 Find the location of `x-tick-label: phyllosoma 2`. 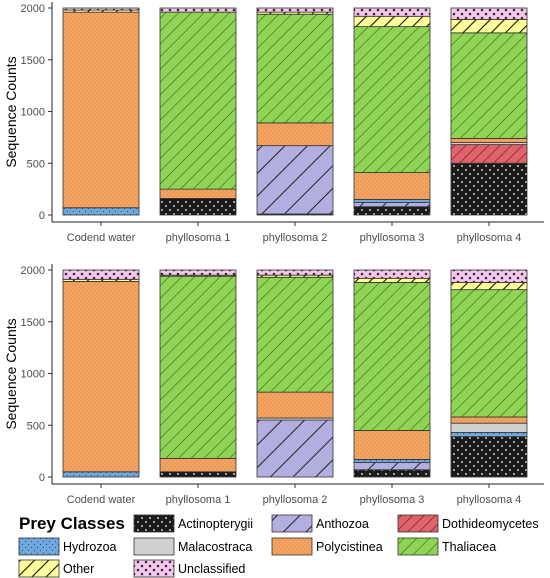

x-tick-label: phyllosoma 2 is located at coordinates (295, 238).